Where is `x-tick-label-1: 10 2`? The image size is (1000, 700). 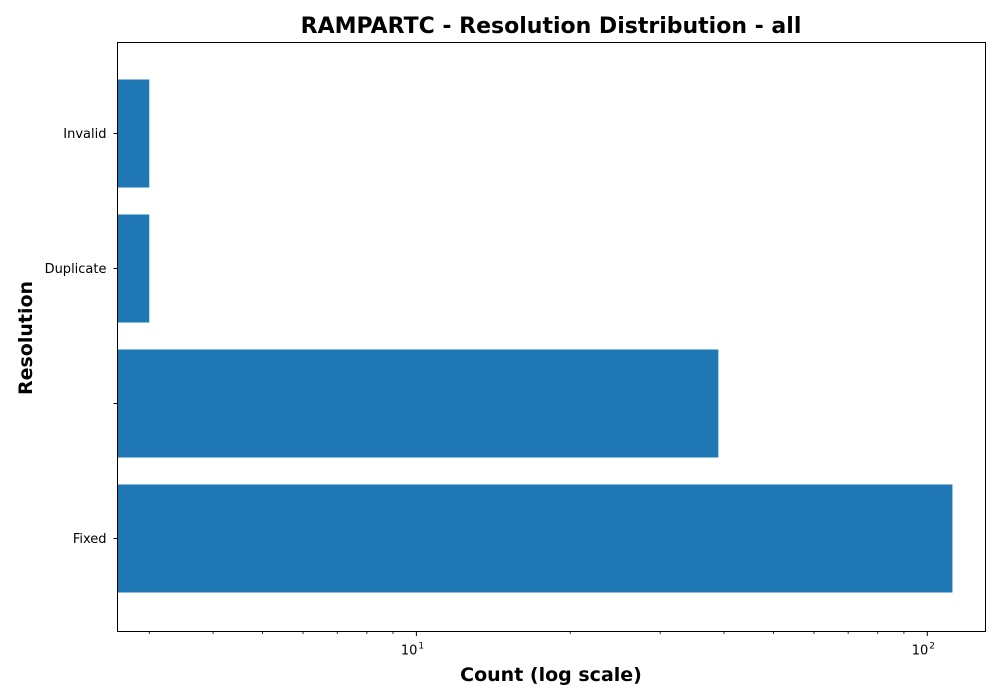
x-tick-label-1: 10 2 is located at coordinates (923, 650).